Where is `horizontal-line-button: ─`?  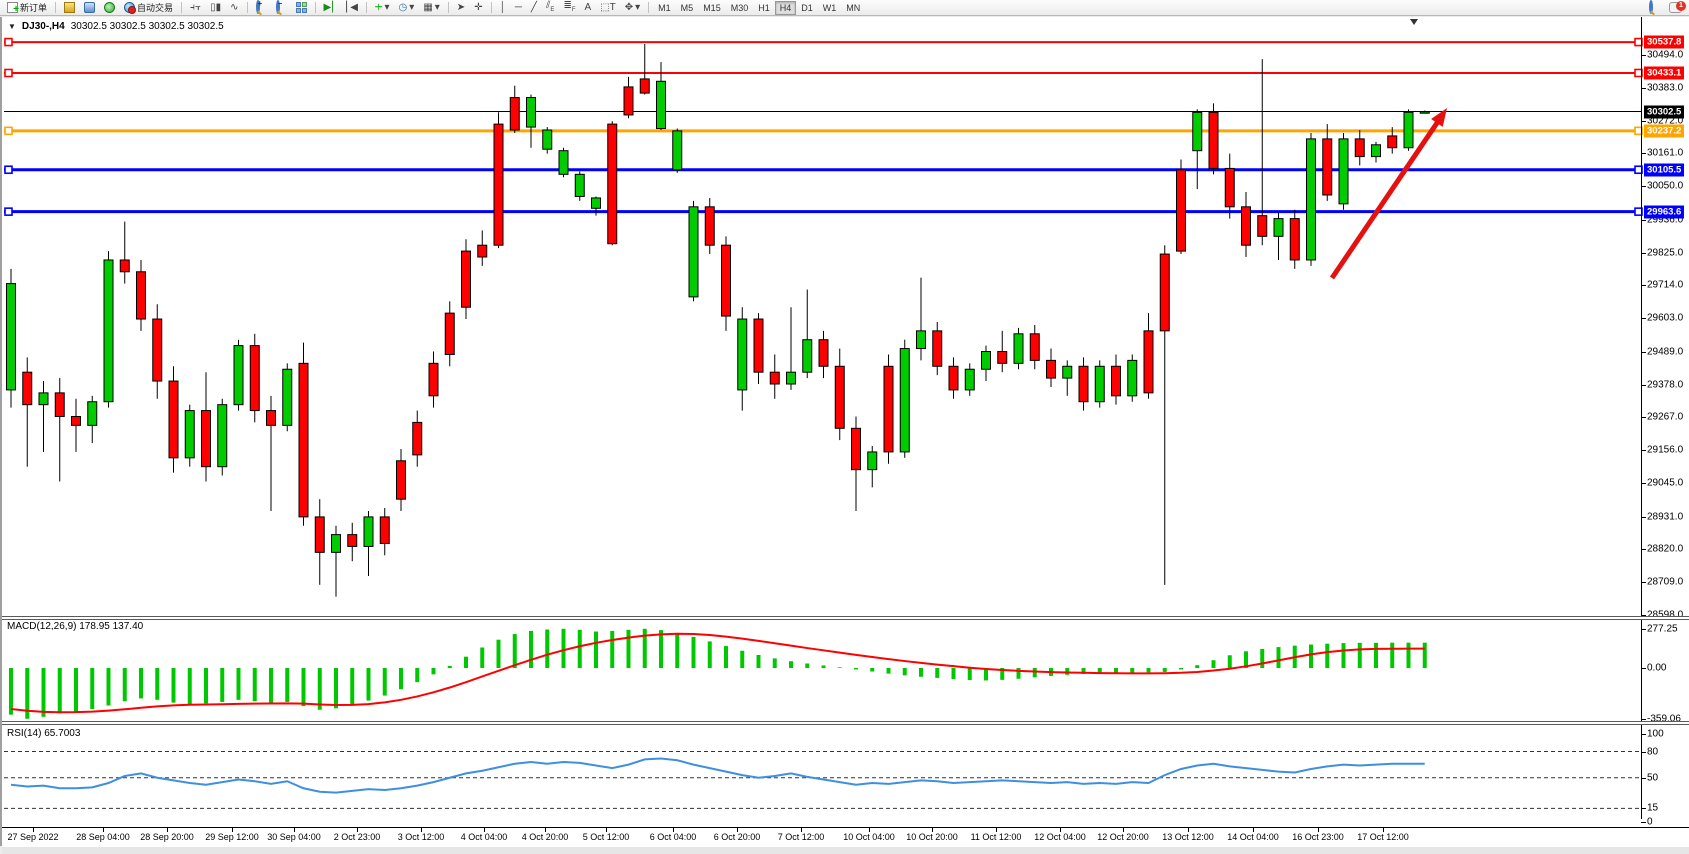
horizontal-line-button: ─ is located at coordinates (518, 8).